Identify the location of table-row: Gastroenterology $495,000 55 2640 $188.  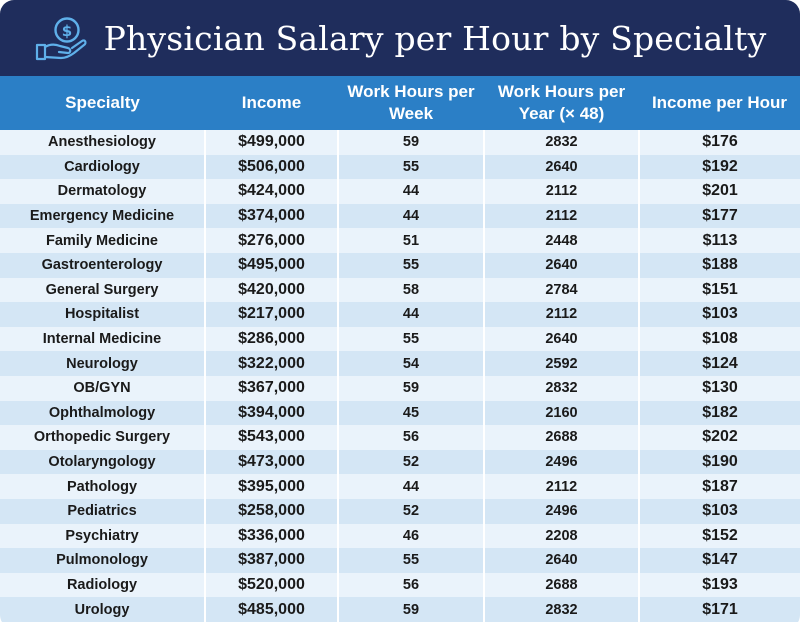
(400, 265).